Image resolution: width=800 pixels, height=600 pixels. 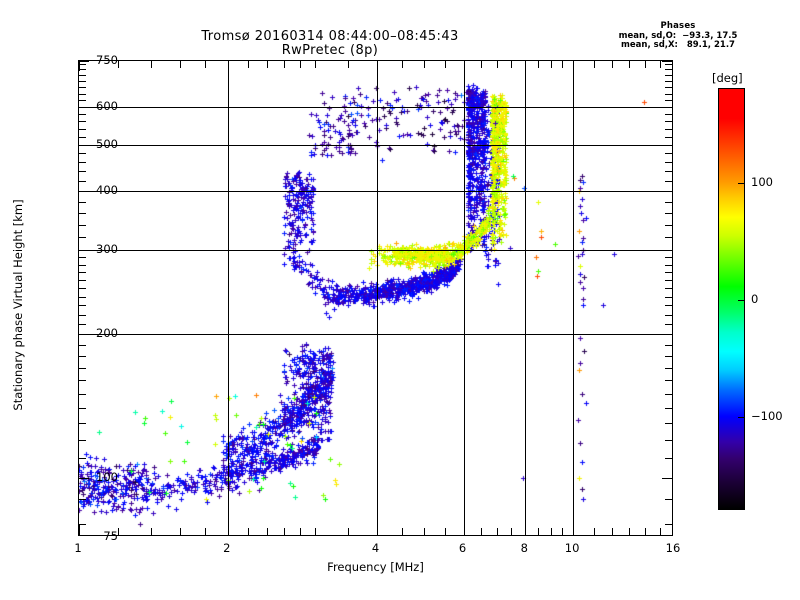 What do you see at coordinates (107, 476) in the screenshot?
I see `y-tick-label: 100` at bounding box center [107, 476].